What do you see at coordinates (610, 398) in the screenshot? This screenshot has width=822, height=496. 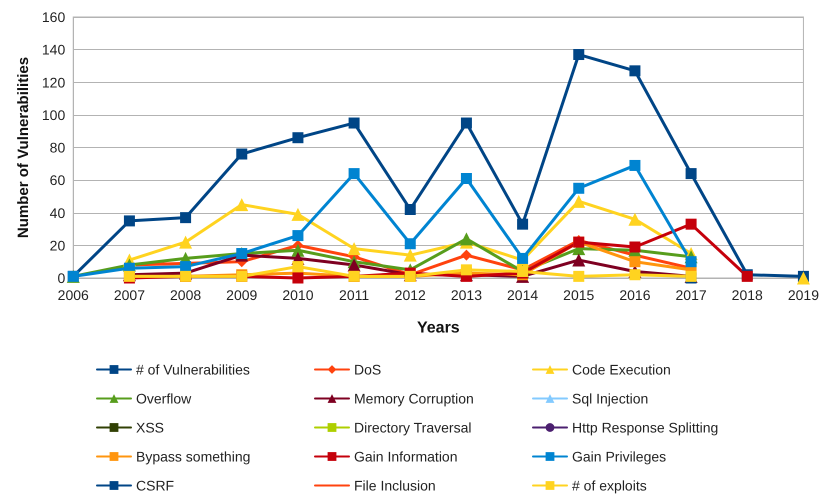 I see `legend-label: Sql Injection` at bounding box center [610, 398].